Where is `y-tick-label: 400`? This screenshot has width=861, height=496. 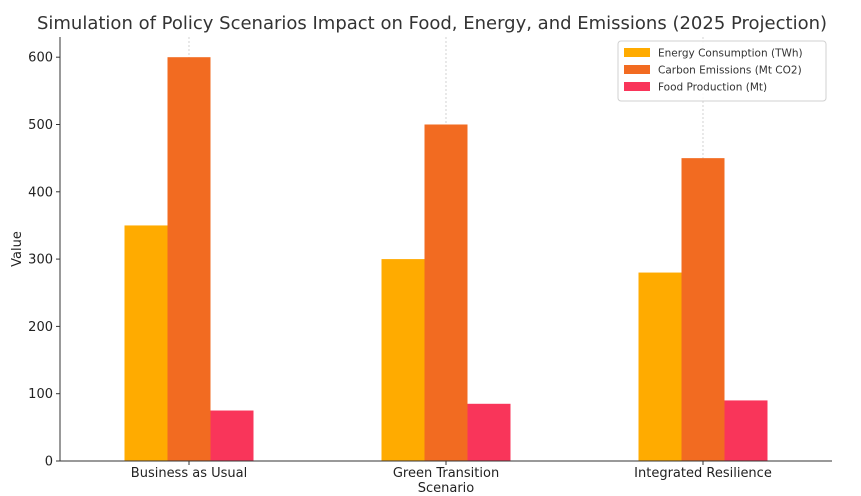
y-tick-label: 400 is located at coordinates (40, 192).